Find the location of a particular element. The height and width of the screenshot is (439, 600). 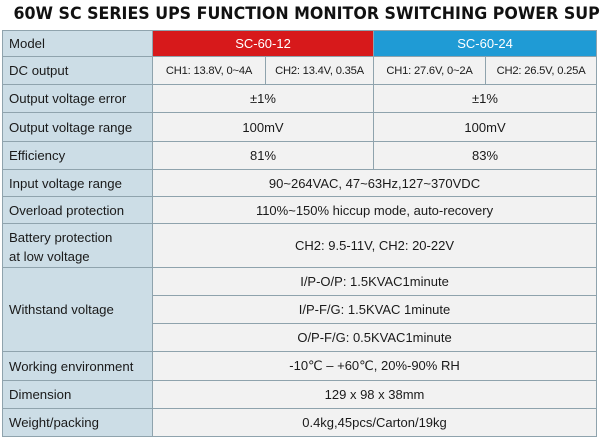

withstand-voltage-ip-fg: I/P-F/G: 1.5KVAC 1minute is located at coordinates (374, 309).